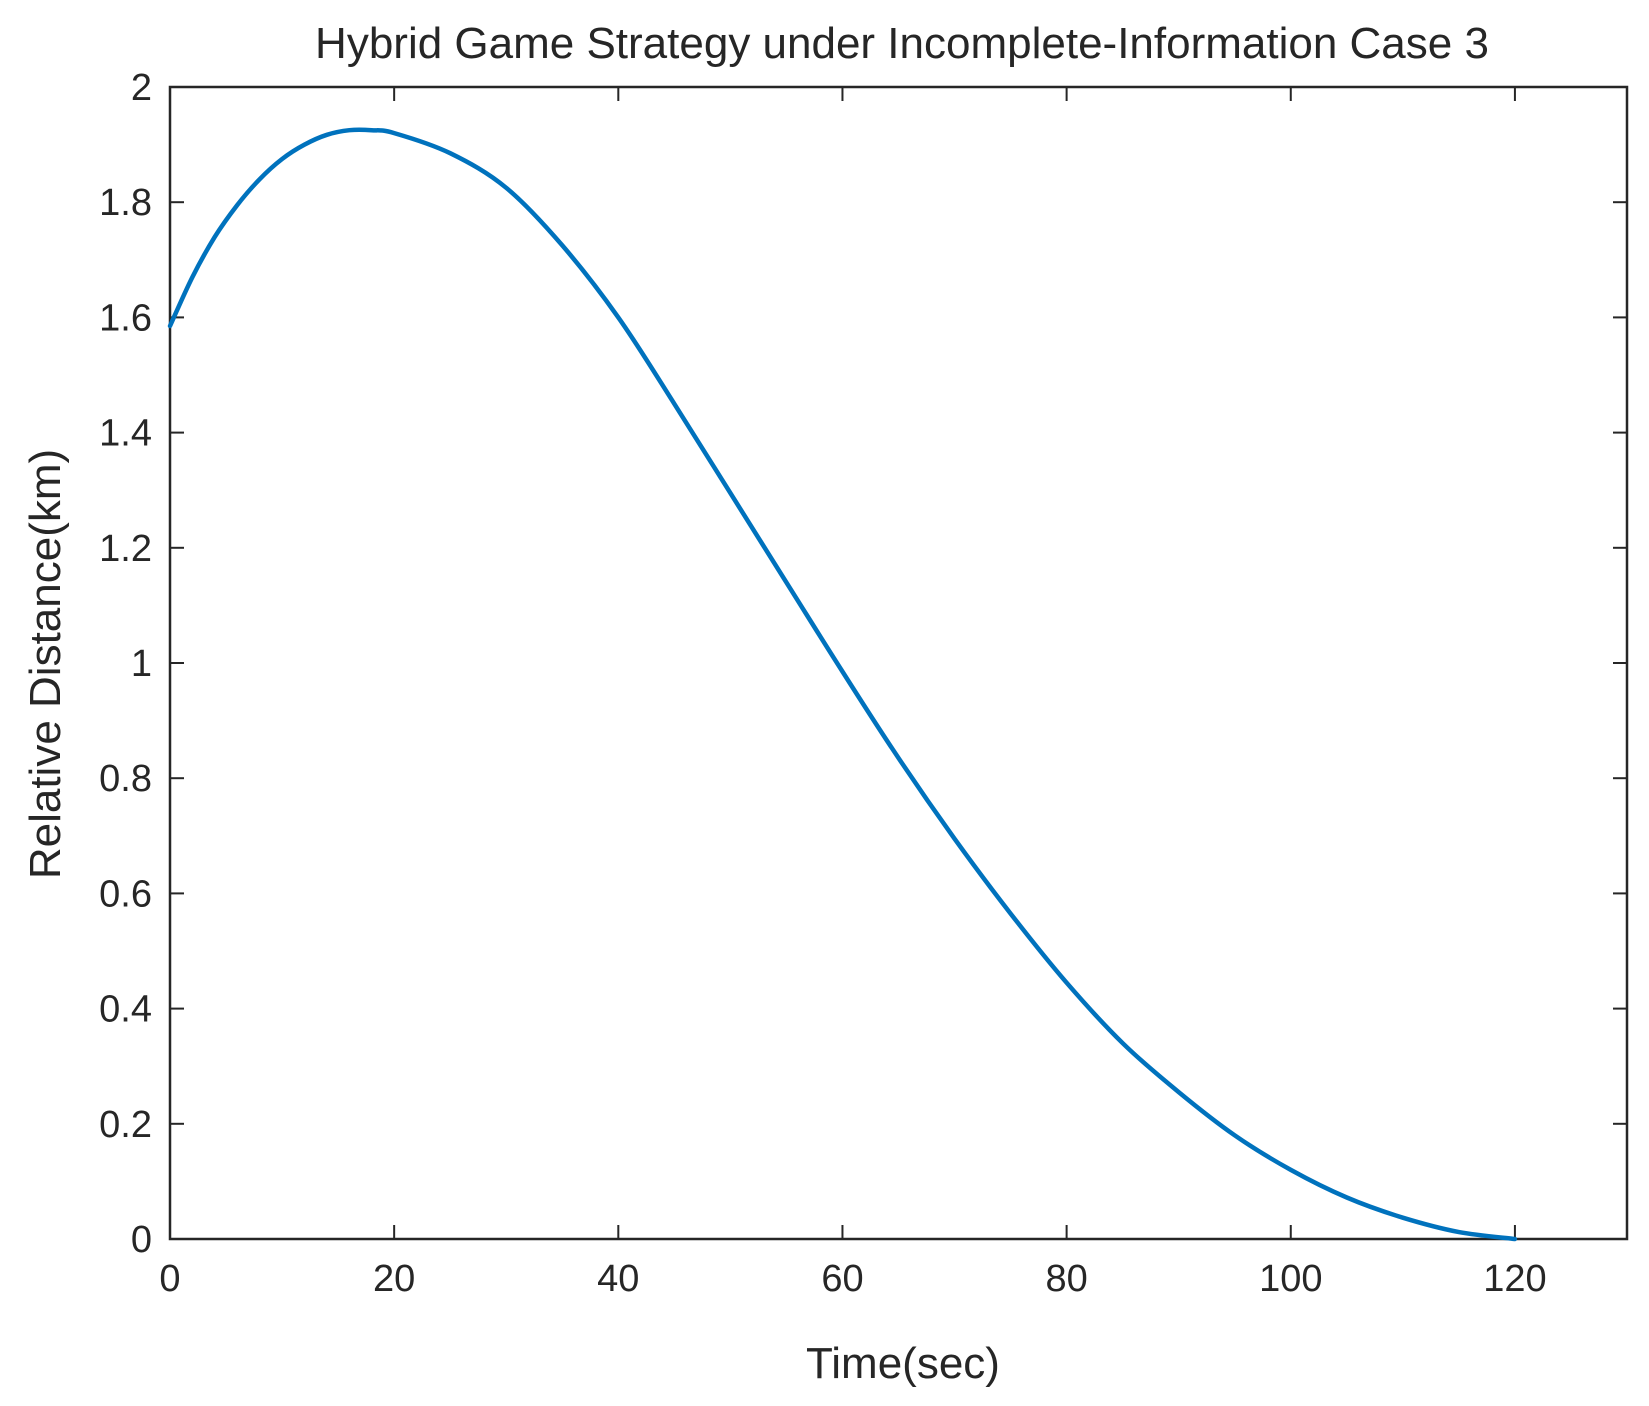 The image size is (1649, 1406). Describe the element at coordinates (125, 549) in the screenshot. I see `y-tick-label: 1.2` at that location.